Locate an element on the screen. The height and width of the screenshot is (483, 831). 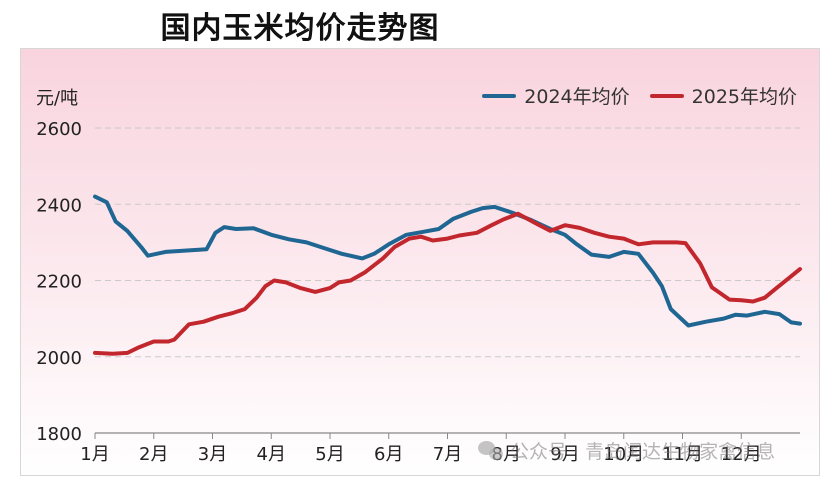
legend-label-2024: 2024年均价 is located at coordinates (577, 97).